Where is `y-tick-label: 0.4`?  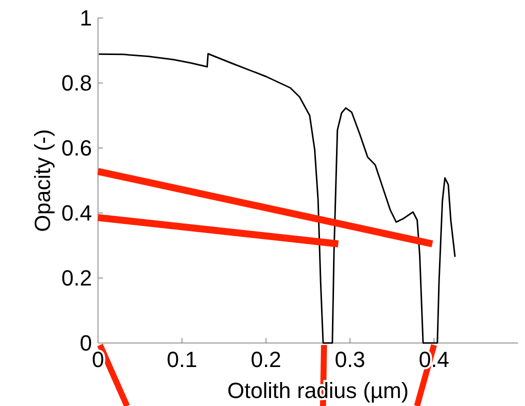
y-tick-label: 0.4 is located at coordinates (76, 213).